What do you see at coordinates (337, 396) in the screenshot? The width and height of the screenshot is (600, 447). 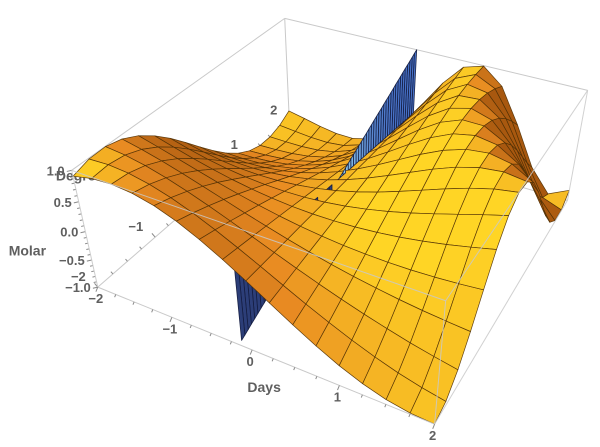 I see `x-tick-label: 1` at bounding box center [337, 396].